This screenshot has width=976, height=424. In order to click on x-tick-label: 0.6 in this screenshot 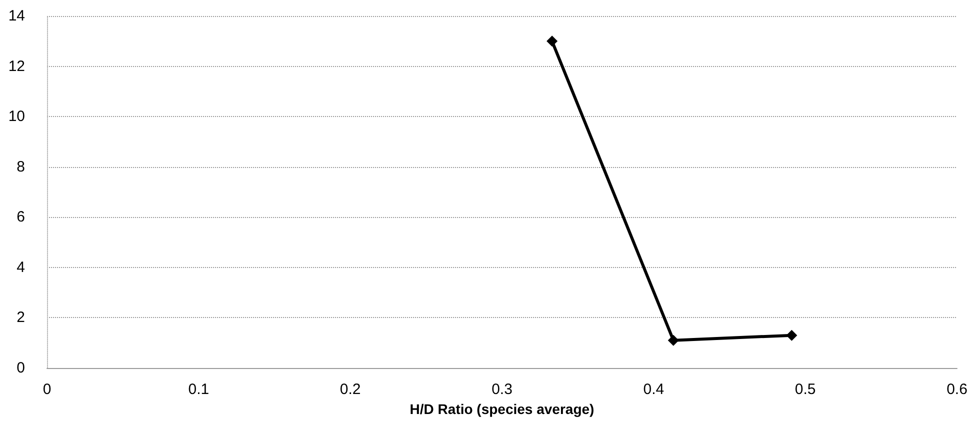, I will do `click(957, 389)`.